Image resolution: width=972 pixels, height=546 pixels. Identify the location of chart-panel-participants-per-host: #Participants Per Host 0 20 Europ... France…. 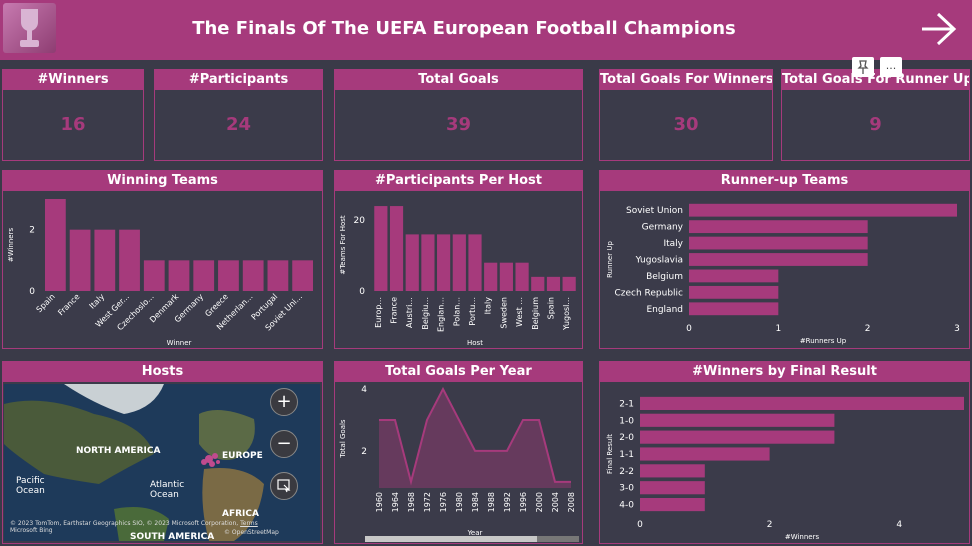
(458, 259).